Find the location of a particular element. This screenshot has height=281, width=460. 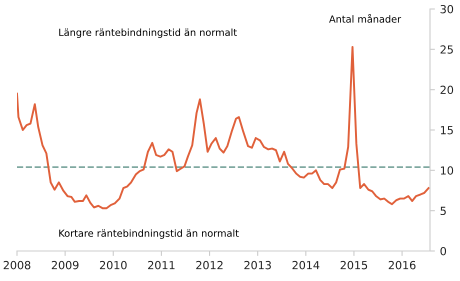

x-tick-label: 2016 is located at coordinates (402, 265).